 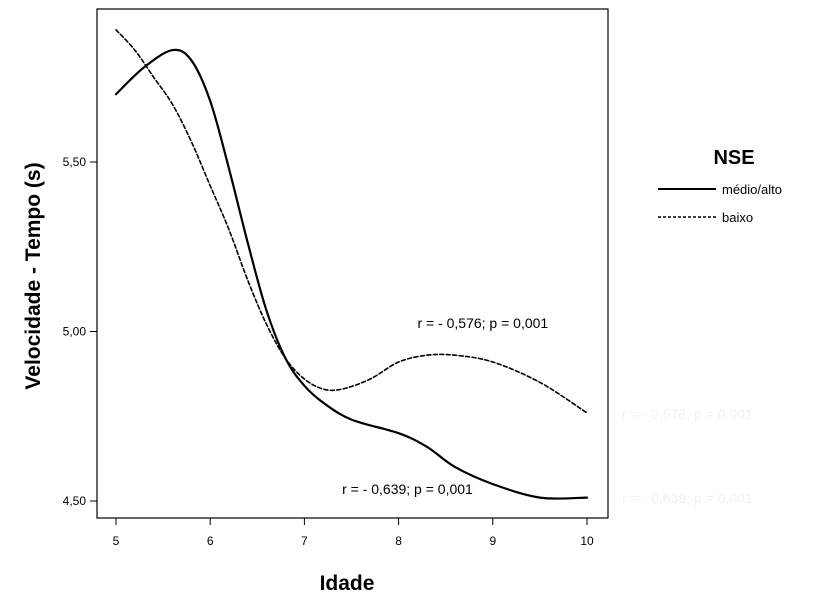 I want to click on x-tick-label: 5, so click(x=116, y=541).